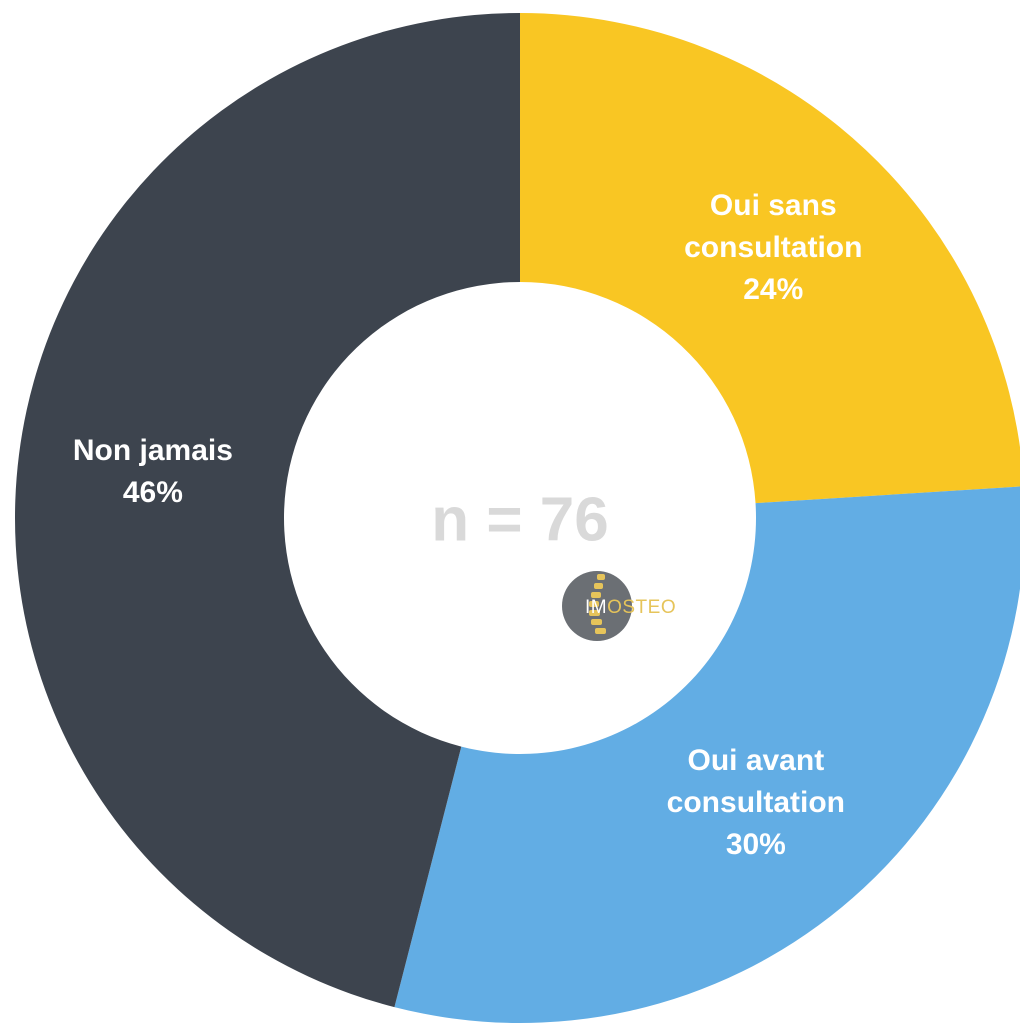  I want to click on logo-text: IMOSTEO, so click(630, 608).